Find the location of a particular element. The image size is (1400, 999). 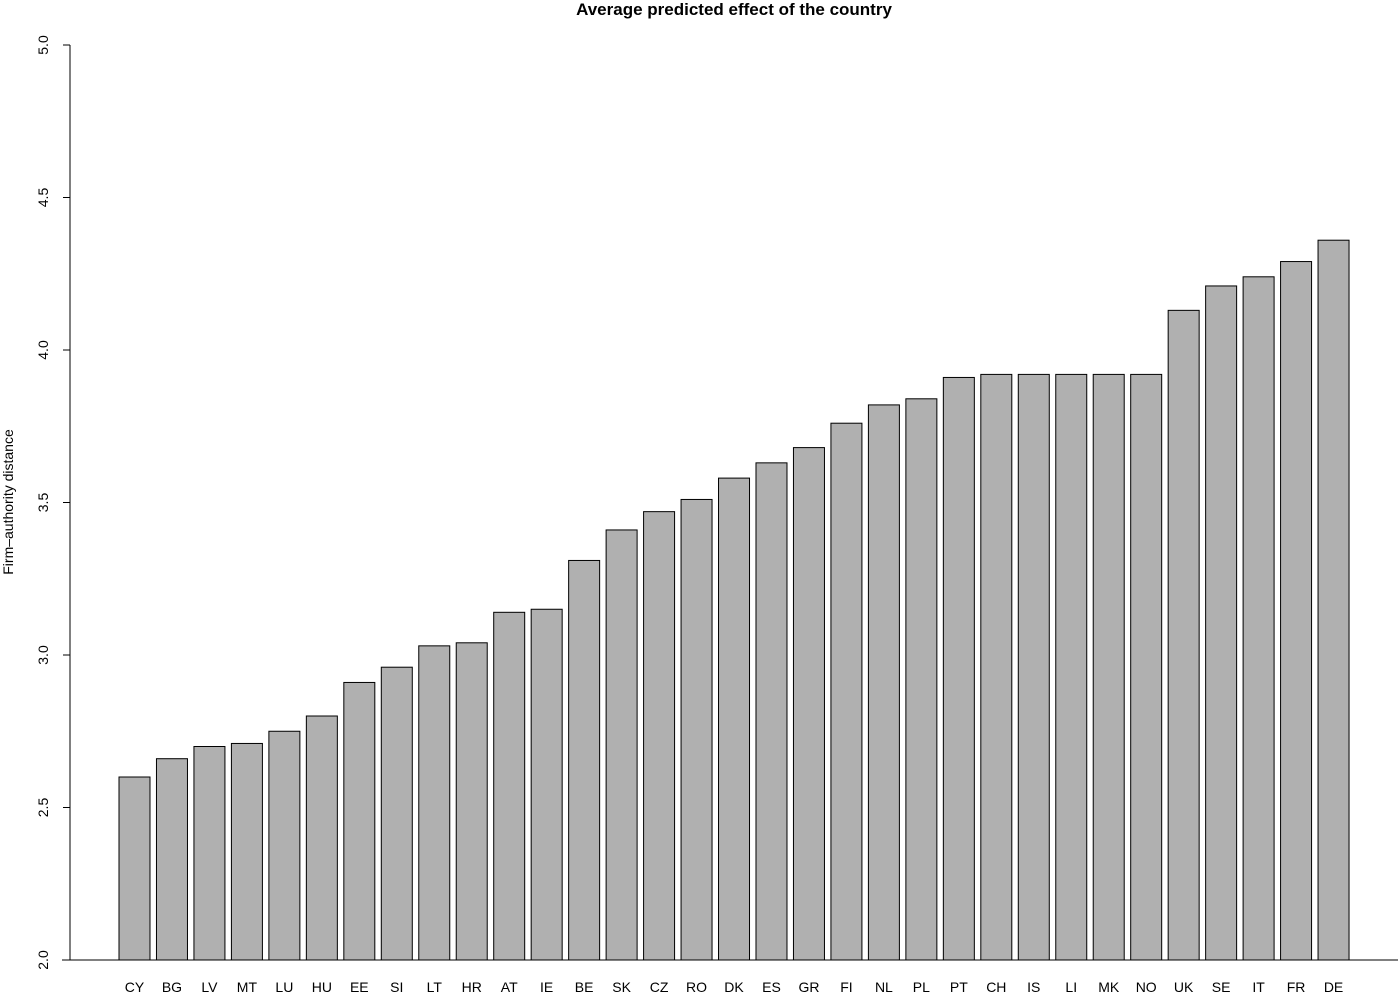

x-category-label: MK is located at coordinates (1109, 986).